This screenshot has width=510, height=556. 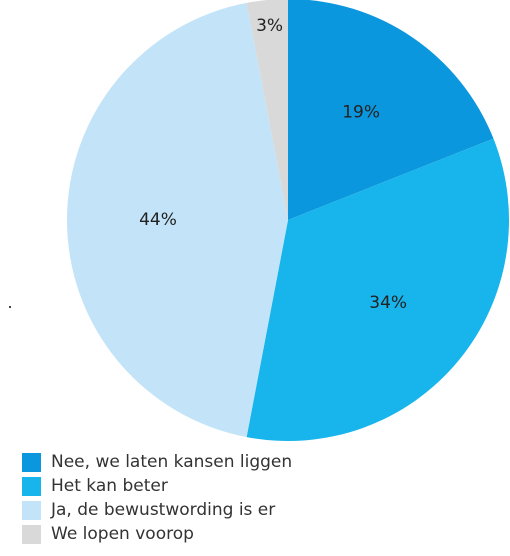 I want to click on pie-value-label-3: 3%, so click(x=269, y=26).